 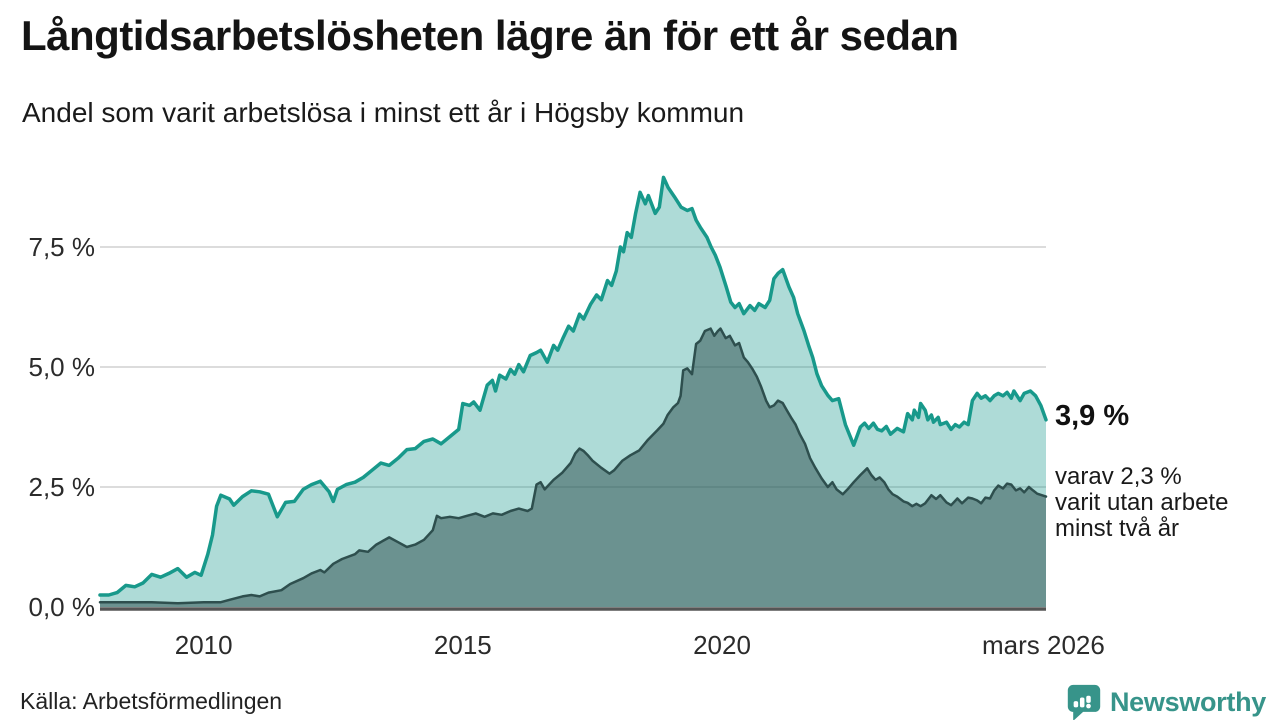 What do you see at coordinates (62, 367) in the screenshot?
I see `y-tick-label: 5,0 %` at bounding box center [62, 367].